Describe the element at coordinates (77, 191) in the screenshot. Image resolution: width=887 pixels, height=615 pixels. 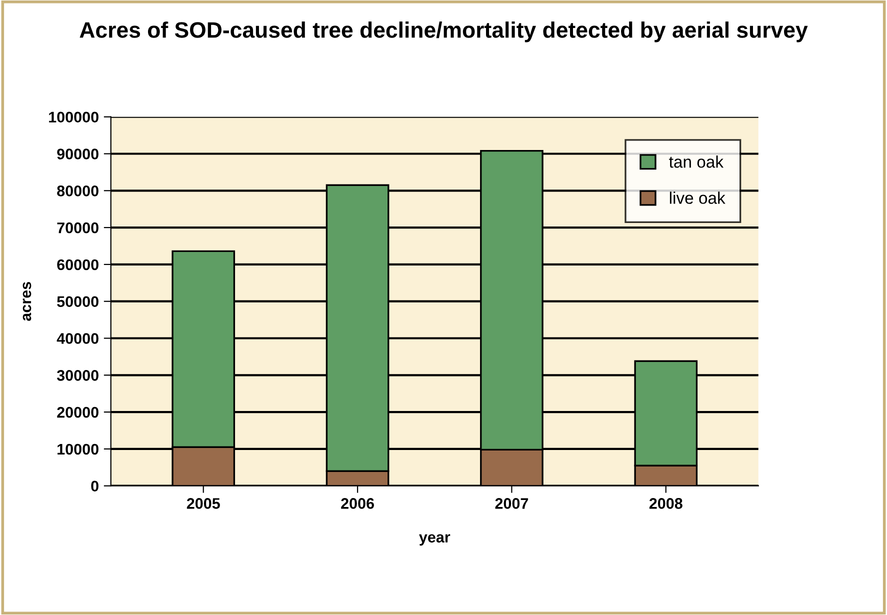
I see `y-tick-label: 80000` at that location.